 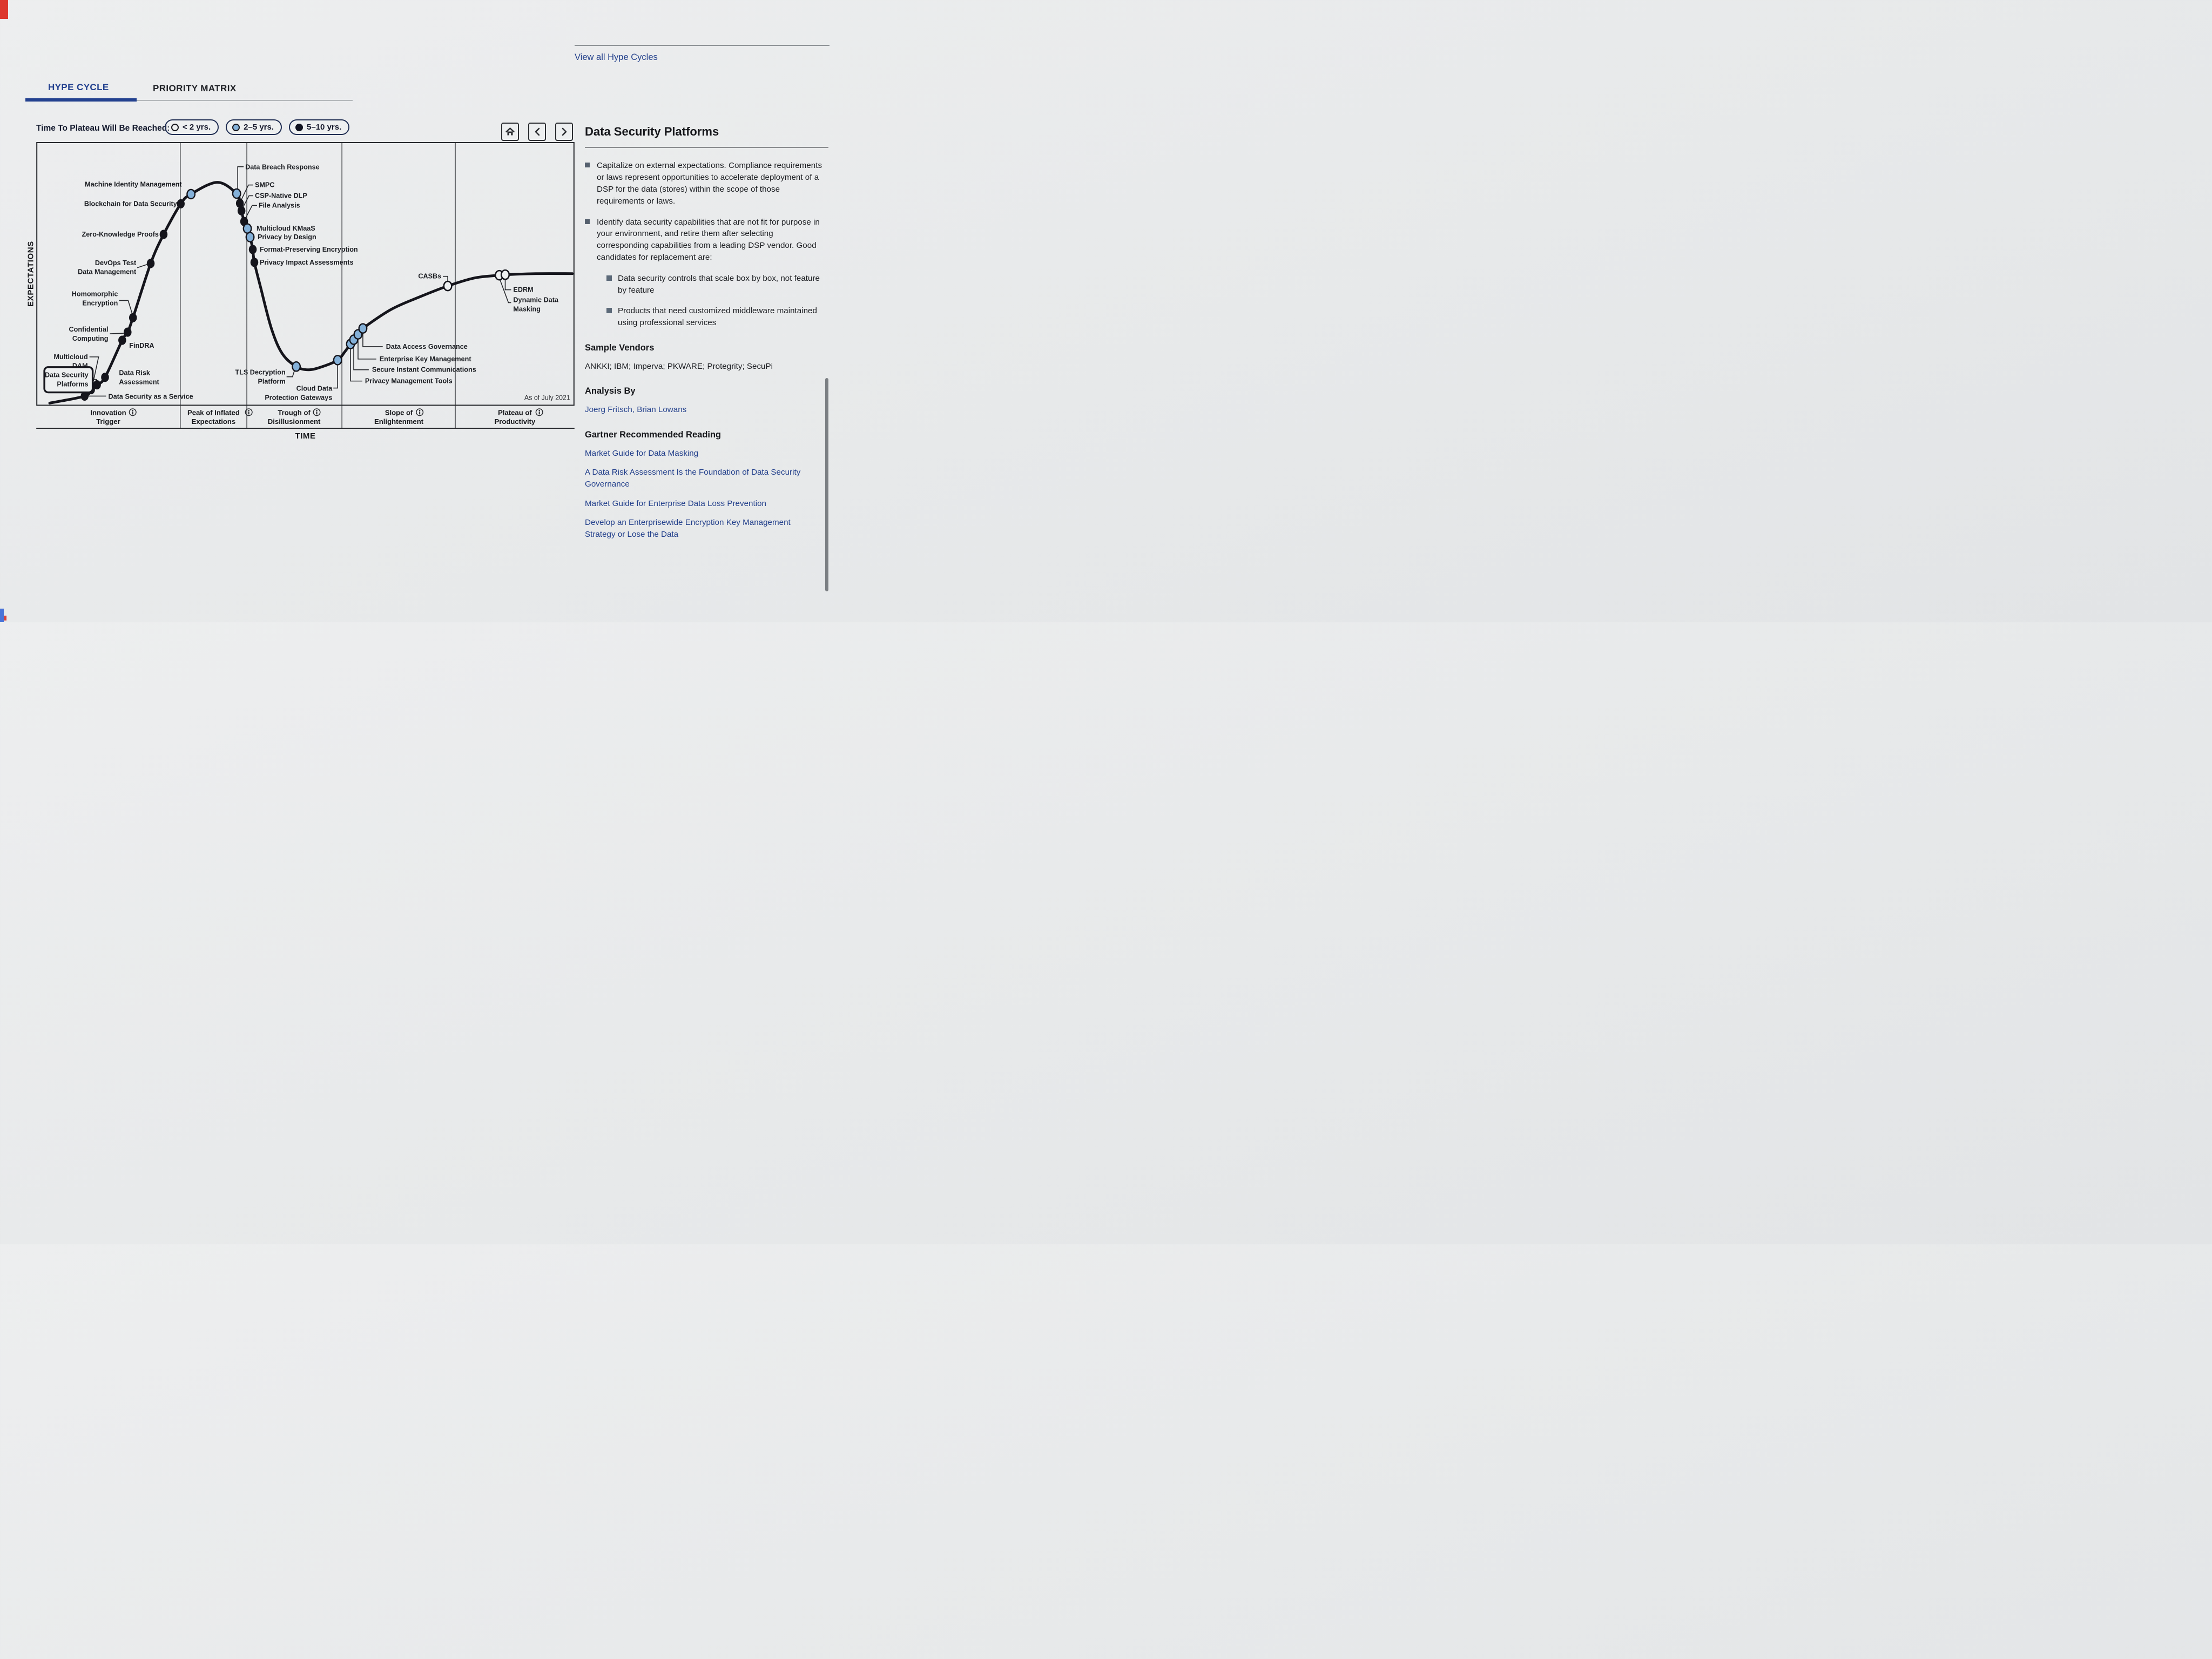 What do you see at coordinates (254, 262) in the screenshot?
I see `dot-pia` at bounding box center [254, 262].